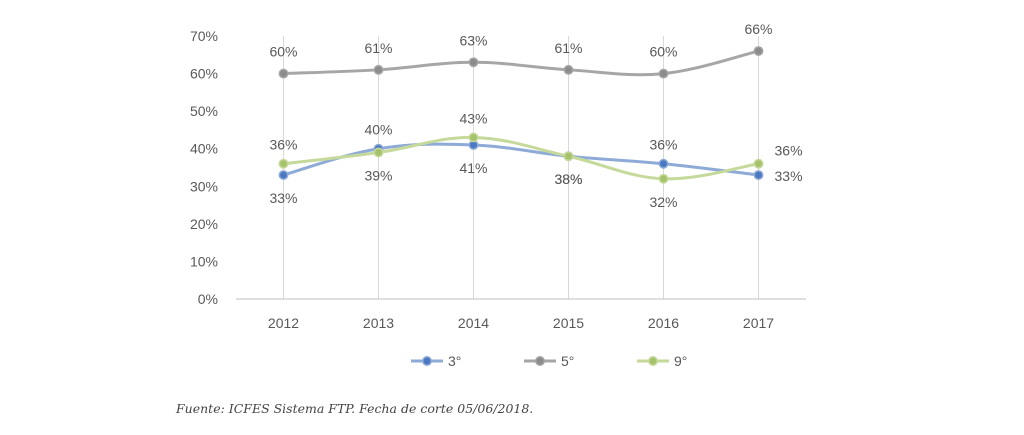 This screenshot has width=1024, height=435. I want to click on series-1-line, so click(521, 159).